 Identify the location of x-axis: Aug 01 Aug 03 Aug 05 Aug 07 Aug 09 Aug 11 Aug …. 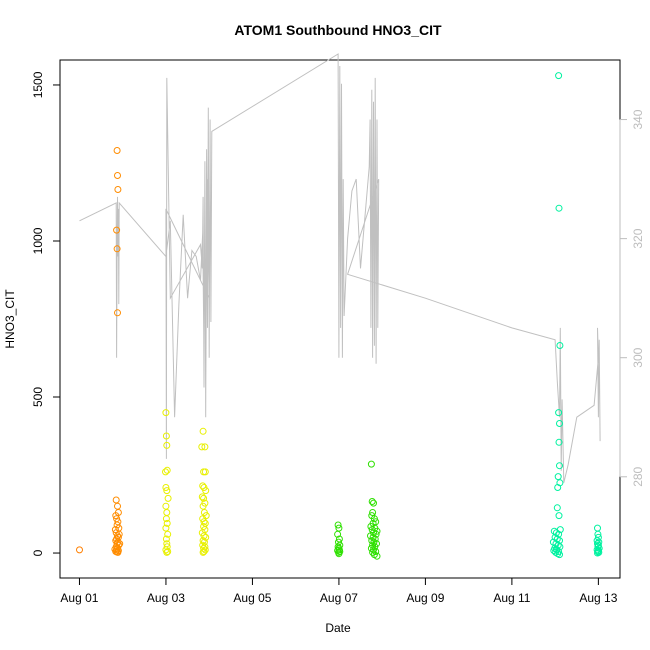
(339, 591).